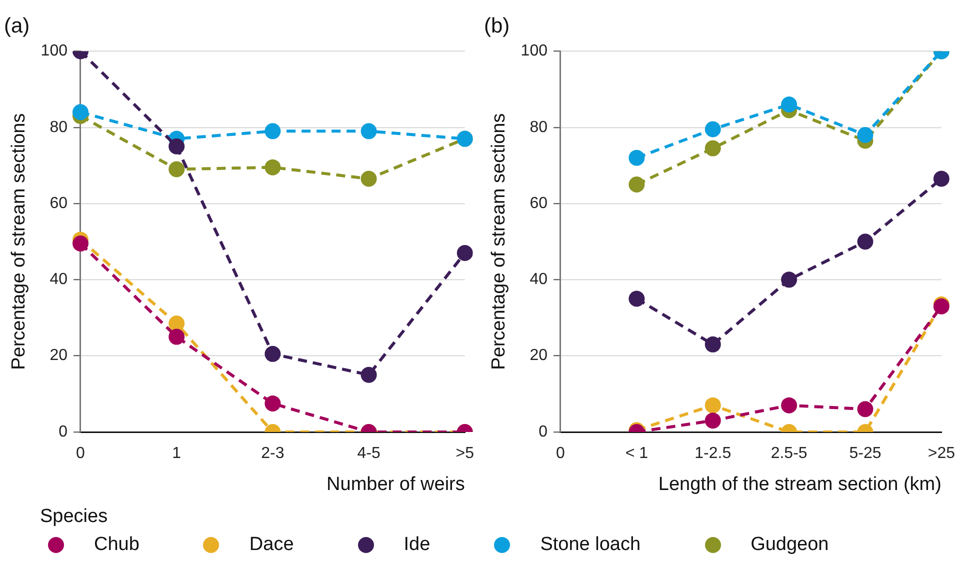  Describe the element at coordinates (800, 484) in the screenshot. I see `x-axis-title: Length of the stream section (km)` at that location.